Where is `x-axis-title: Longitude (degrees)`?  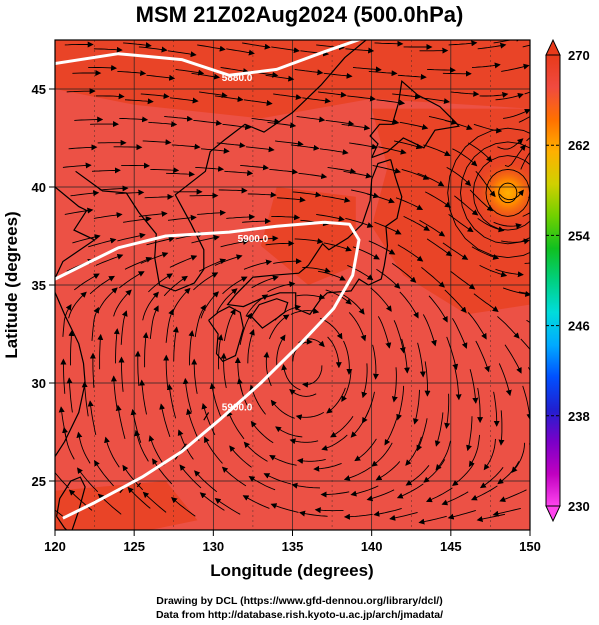 x-axis-title: Longitude (degrees) is located at coordinates (291, 570).